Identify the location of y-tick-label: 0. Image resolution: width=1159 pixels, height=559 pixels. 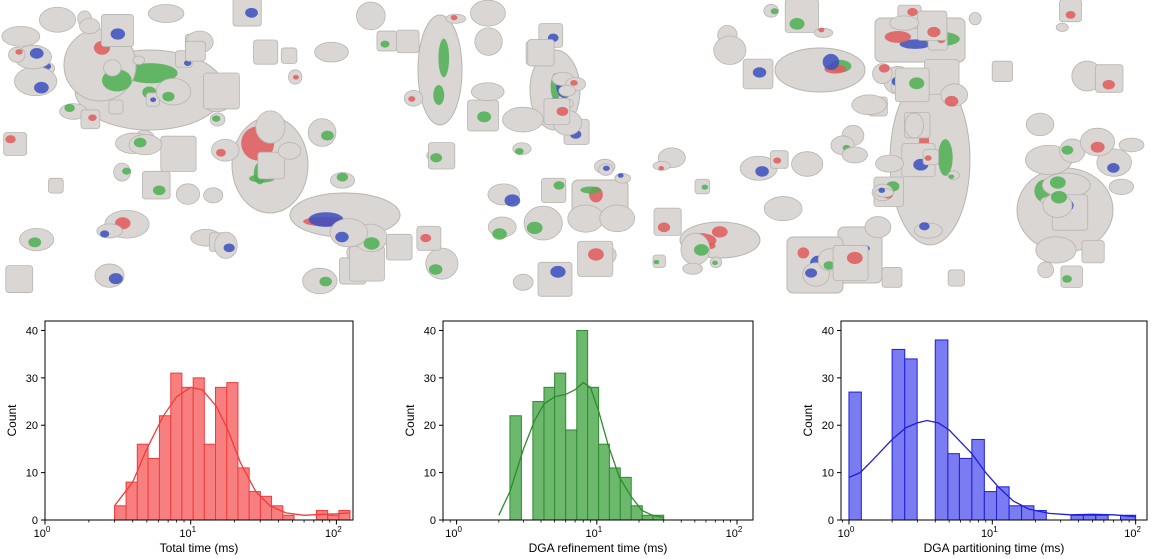
(35, 521).